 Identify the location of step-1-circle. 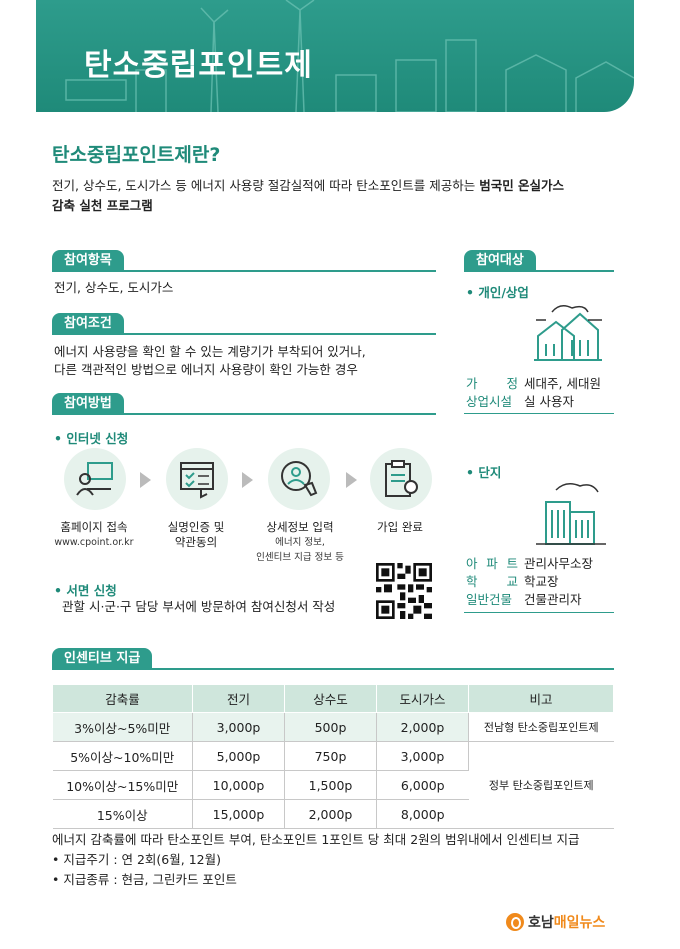
(95, 479).